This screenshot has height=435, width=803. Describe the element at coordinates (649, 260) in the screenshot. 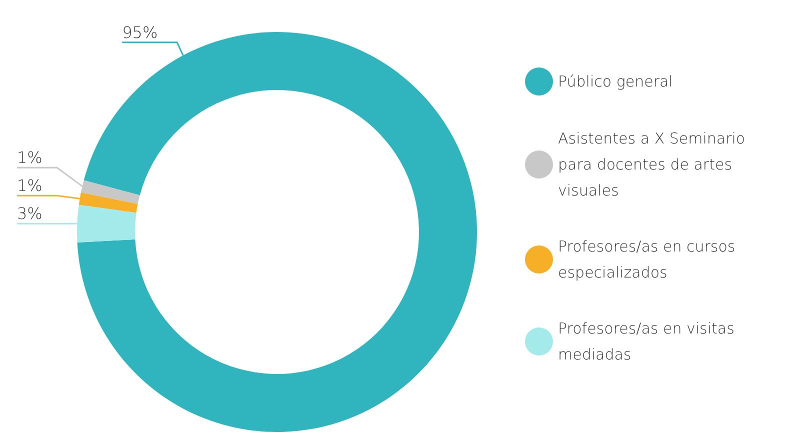

I see `legend-label: Profesores/as en cursos especializados` at that location.